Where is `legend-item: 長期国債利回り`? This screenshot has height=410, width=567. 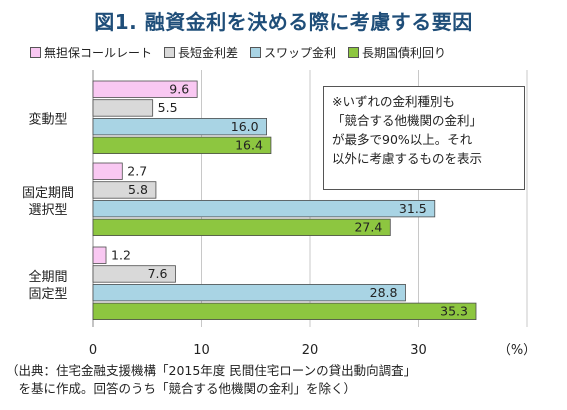 legend-item: 長期国債利回り is located at coordinates (397, 52).